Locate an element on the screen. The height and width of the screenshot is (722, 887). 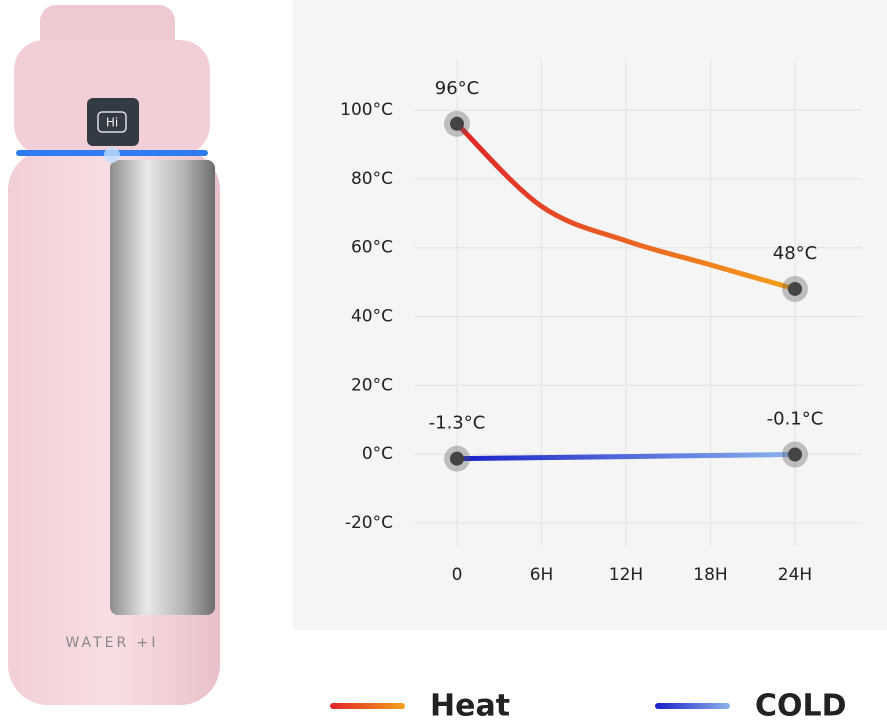
brand: WATER +I is located at coordinates (111, 643).